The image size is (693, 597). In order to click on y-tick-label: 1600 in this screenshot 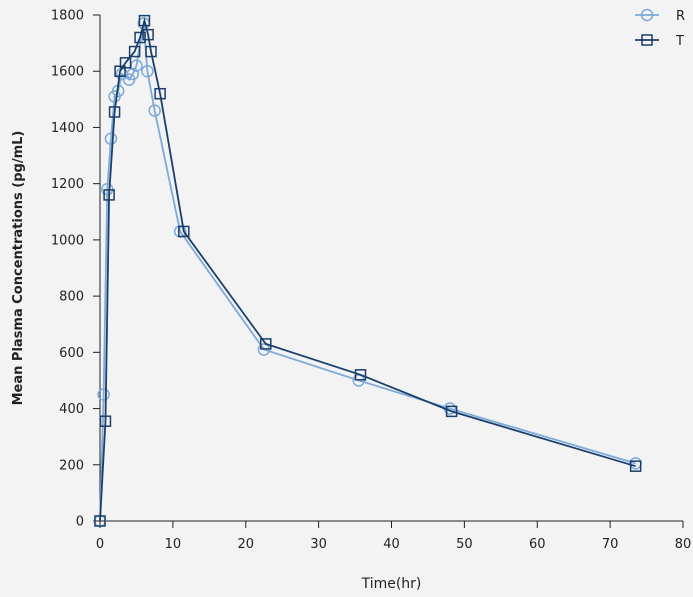, I will do `click(67, 72)`.